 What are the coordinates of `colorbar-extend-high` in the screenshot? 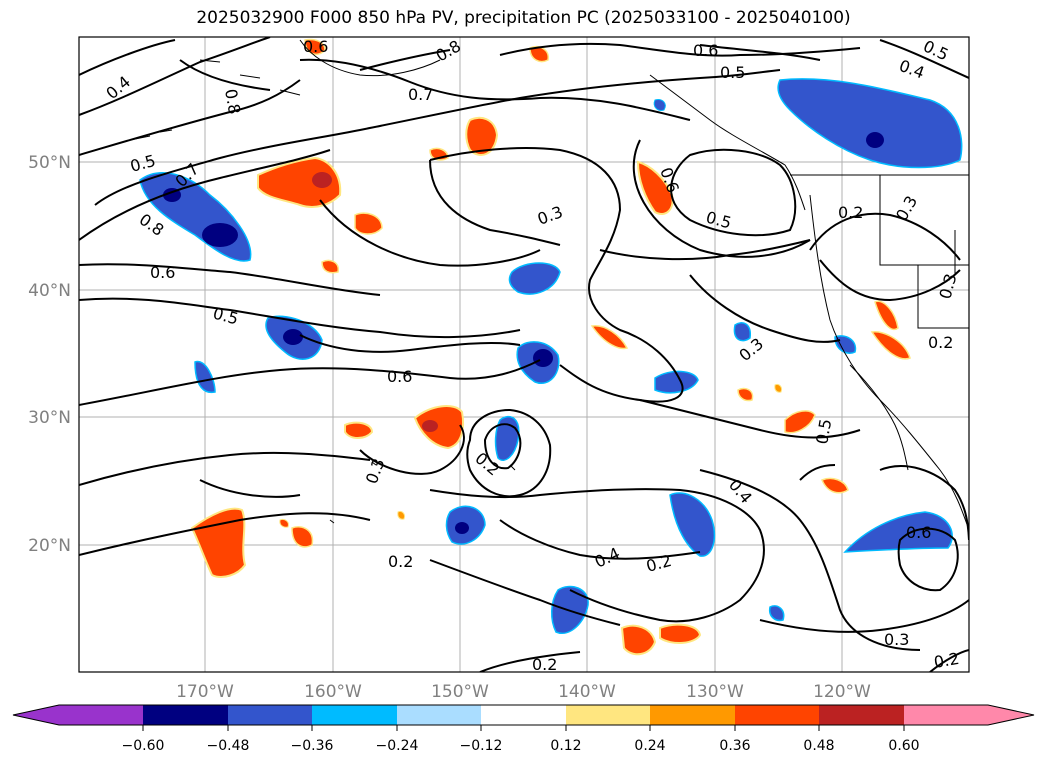 It's located at (1011, 715).